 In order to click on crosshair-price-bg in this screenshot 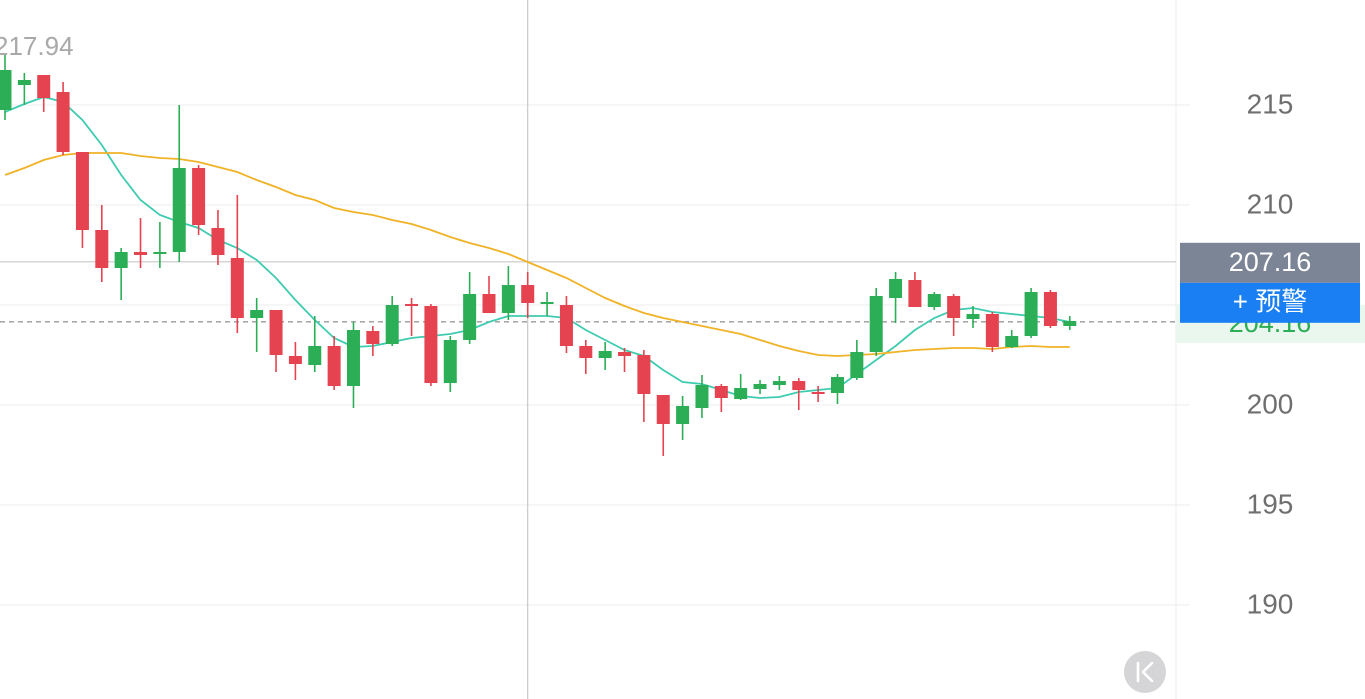, I will do `click(1270, 262)`.